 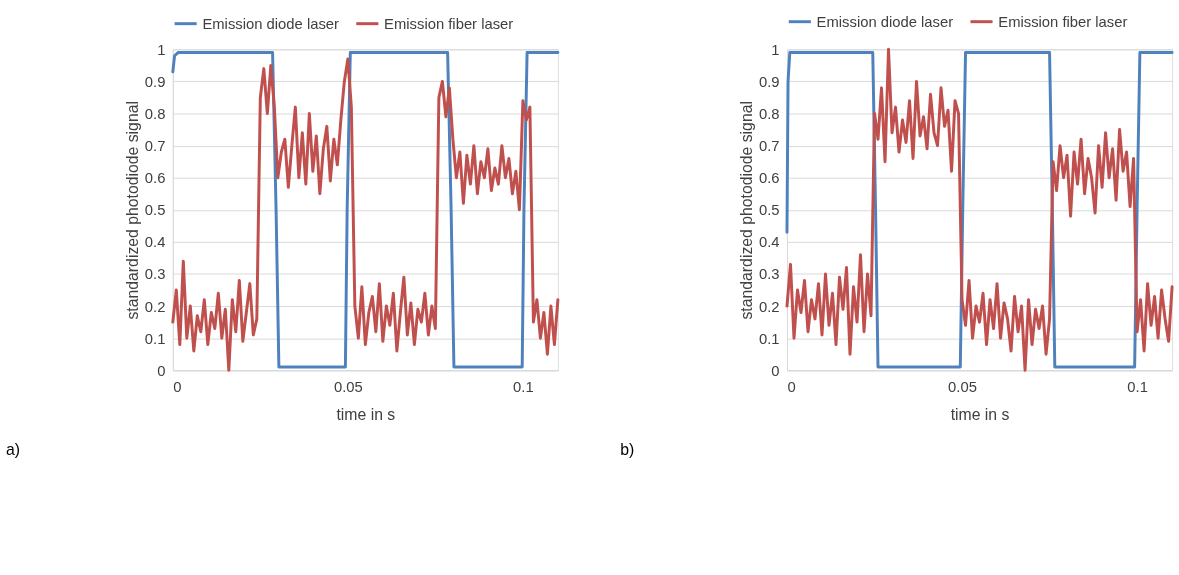 I want to click on text: b), so click(x=627, y=450).